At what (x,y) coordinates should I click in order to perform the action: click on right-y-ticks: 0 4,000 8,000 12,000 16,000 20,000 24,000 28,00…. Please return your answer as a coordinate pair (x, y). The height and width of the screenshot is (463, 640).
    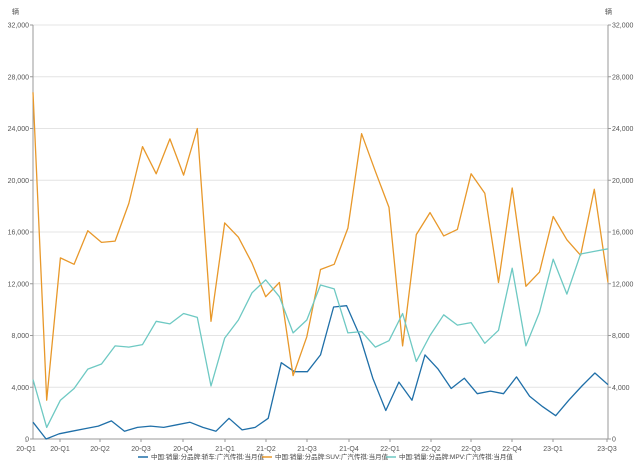
    Looking at the image, I should click on (621, 233).